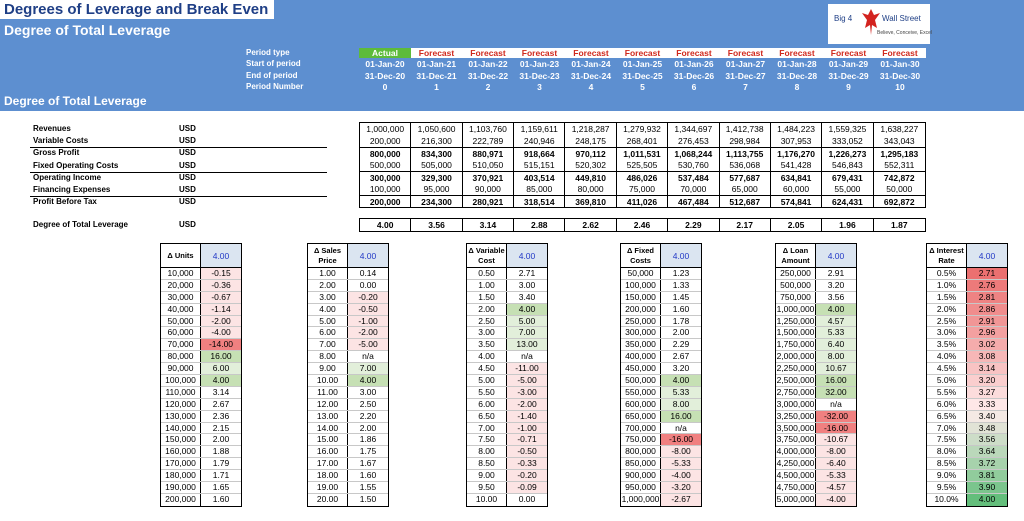  Describe the element at coordinates (836, 345) in the screenshot. I see `sensitivity-output: 6.40` at that location.